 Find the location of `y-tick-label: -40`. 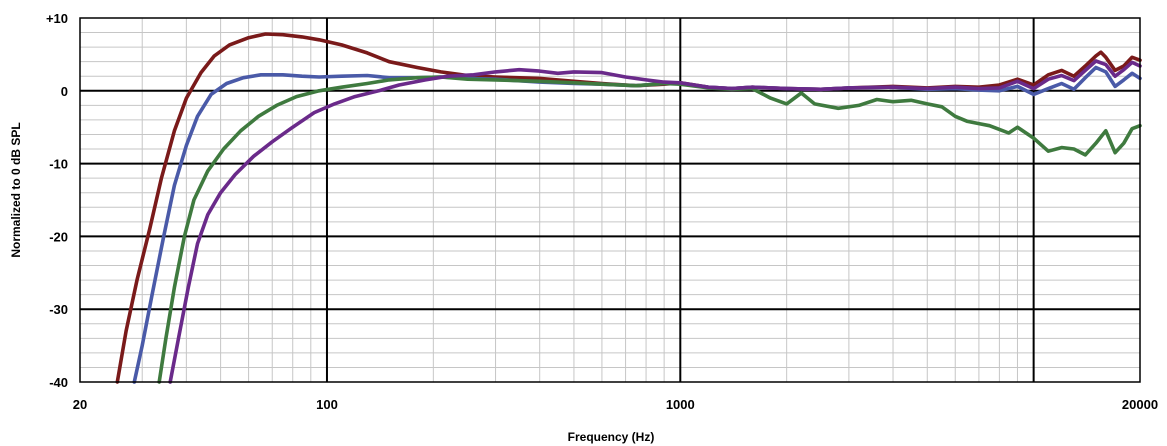

y-tick-label: -40 is located at coordinates (58, 382).